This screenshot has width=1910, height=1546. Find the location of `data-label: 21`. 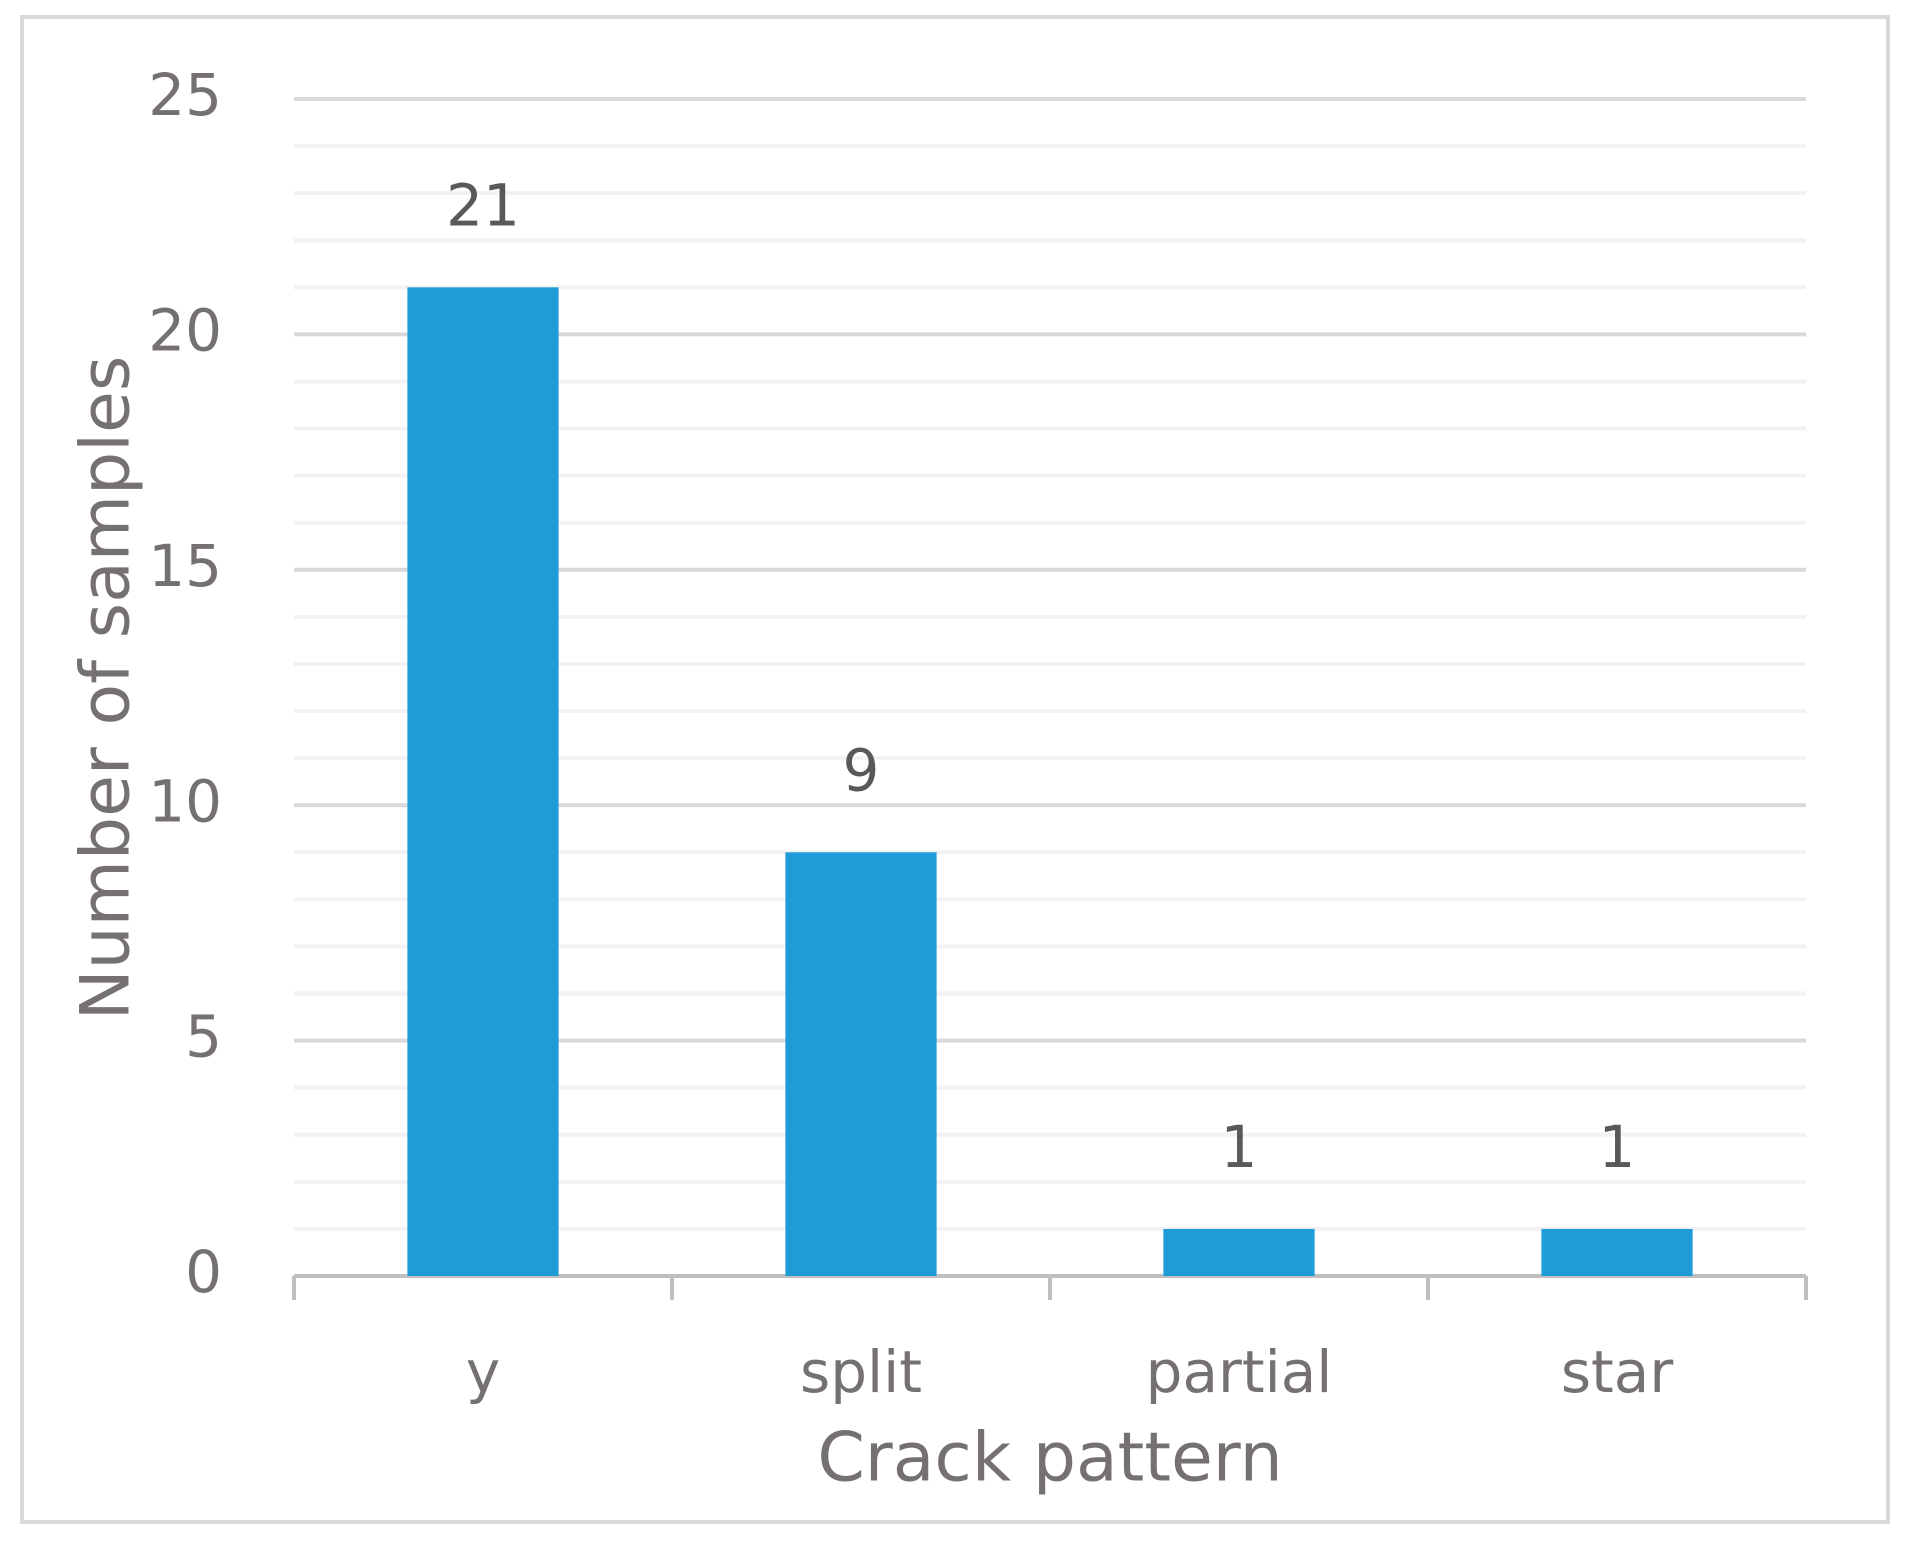

data-label: 21 is located at coordinates (483, 205).